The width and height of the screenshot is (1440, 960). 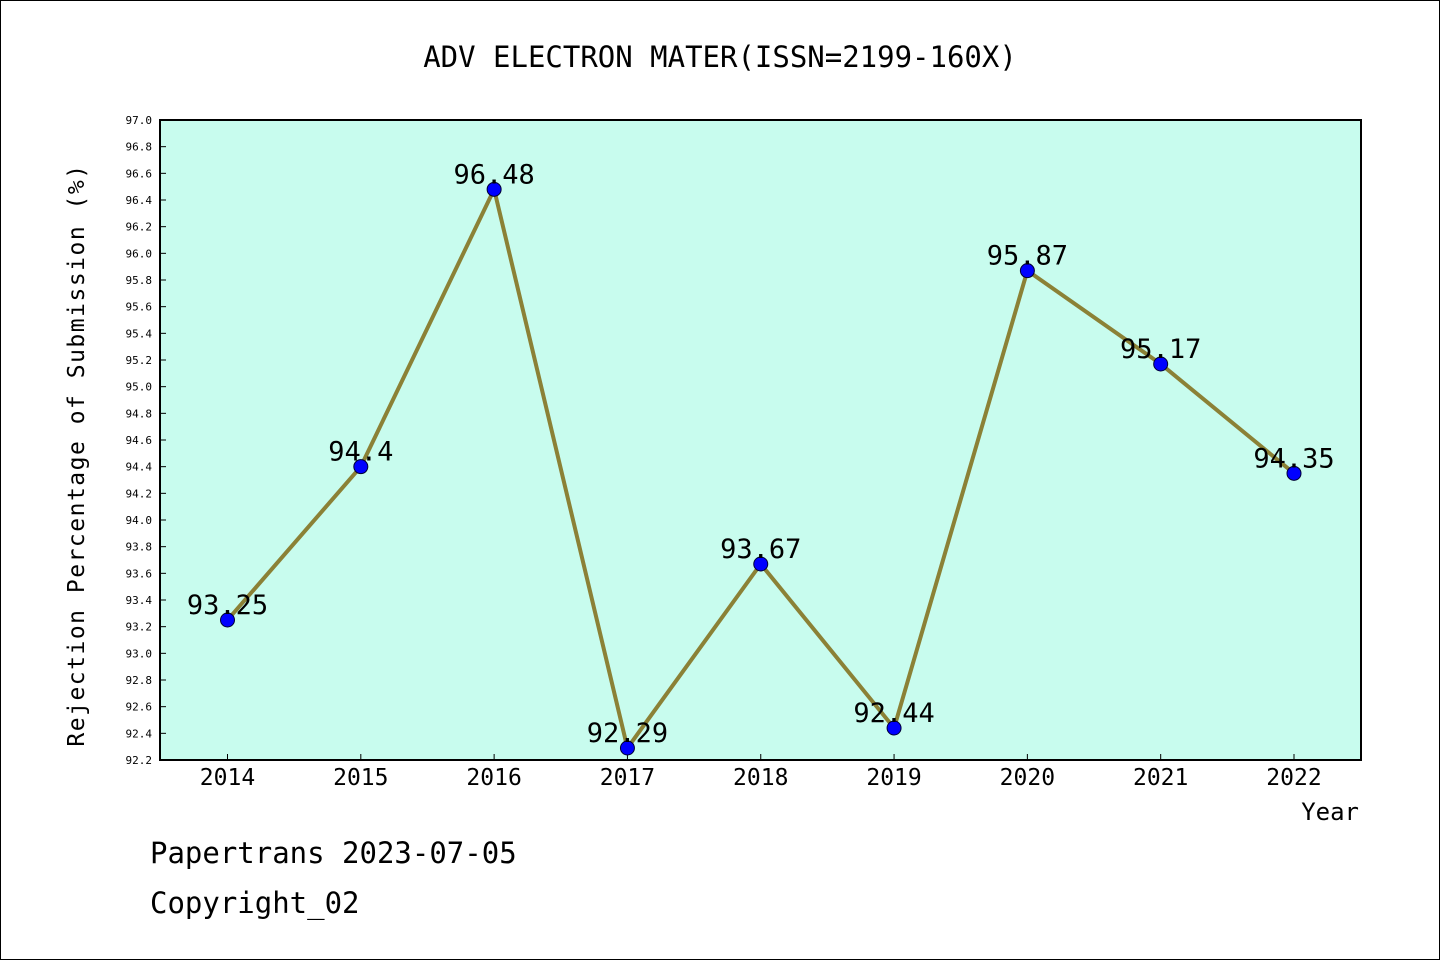 I want to click on y-tick-label: 94.6, so click(x=139, y=440).